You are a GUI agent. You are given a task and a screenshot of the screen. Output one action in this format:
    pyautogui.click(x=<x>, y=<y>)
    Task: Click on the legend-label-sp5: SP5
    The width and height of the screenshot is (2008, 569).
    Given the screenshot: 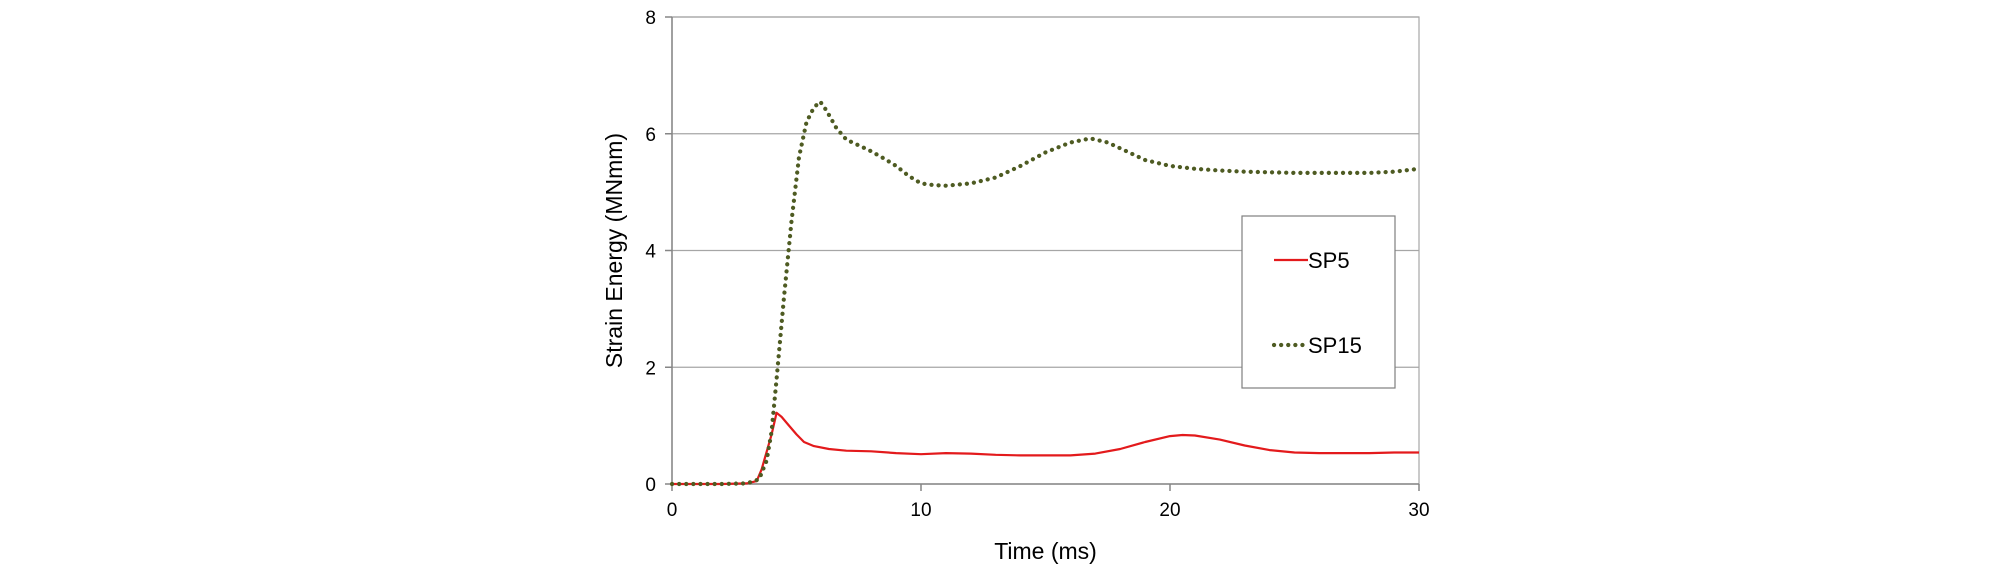 What is the action you would take?
    pyautogui.click(x=1329, y=260)
    